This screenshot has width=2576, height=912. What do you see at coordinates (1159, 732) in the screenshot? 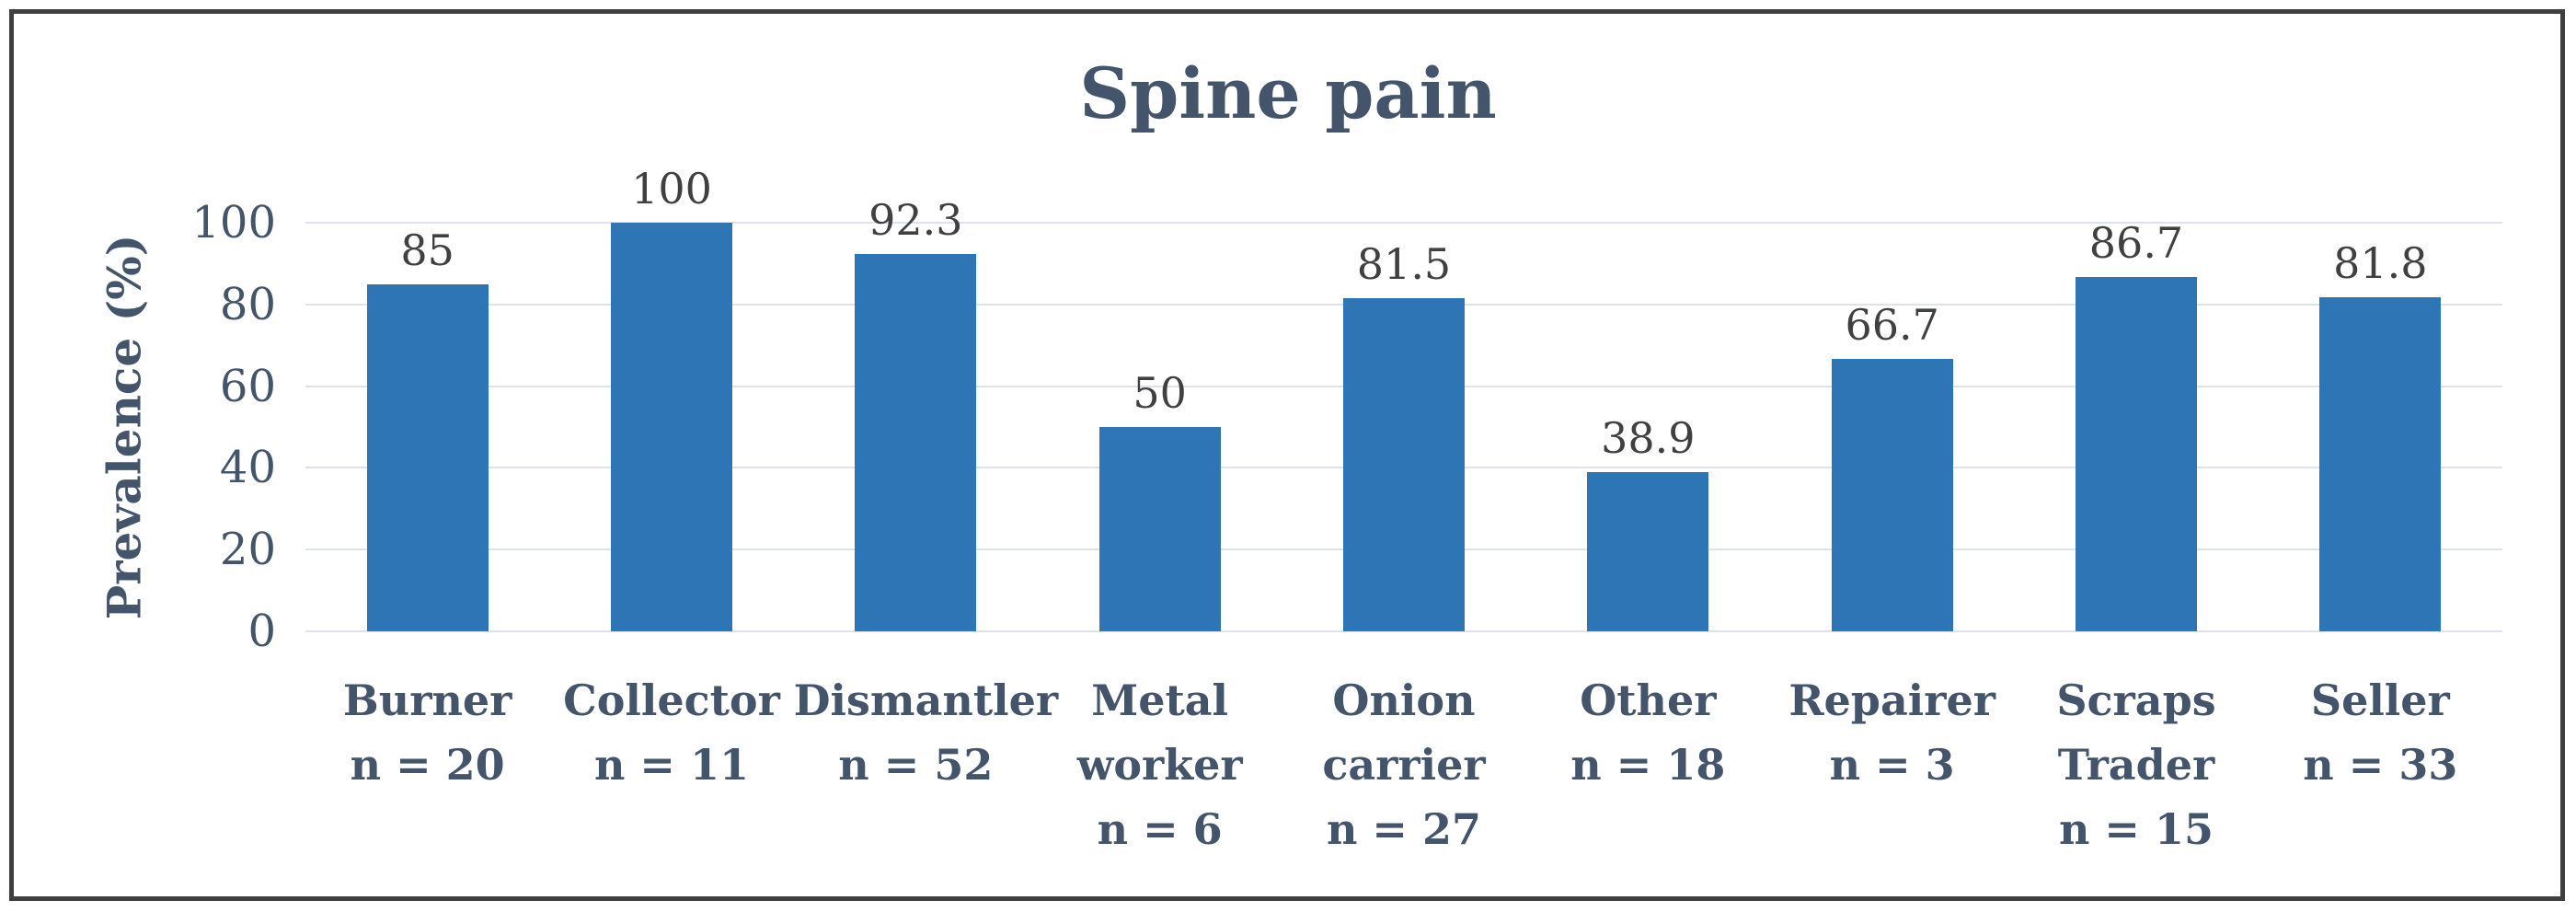
I see `category-name: Metal worker` at bounding box center [1159, 732].